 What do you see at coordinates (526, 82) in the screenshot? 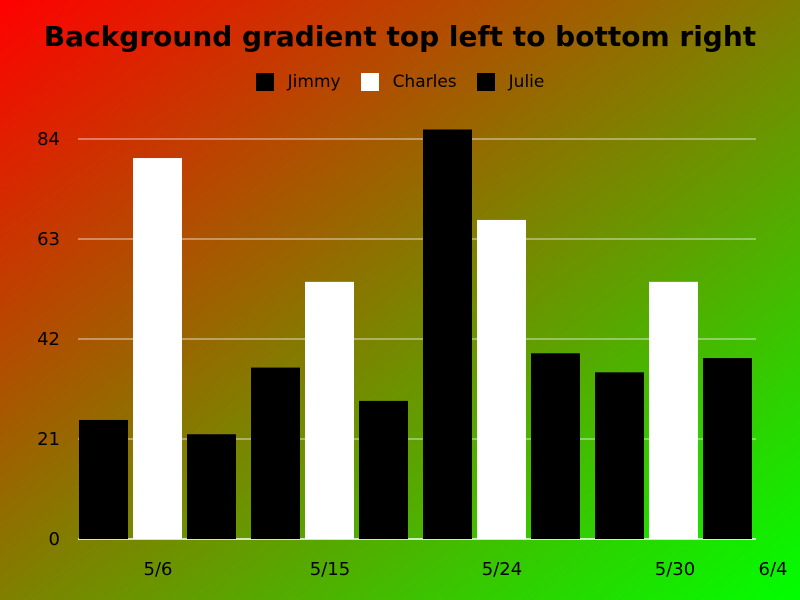
I see `legend-label-julie: Julie` at bounding box center [526, 82].